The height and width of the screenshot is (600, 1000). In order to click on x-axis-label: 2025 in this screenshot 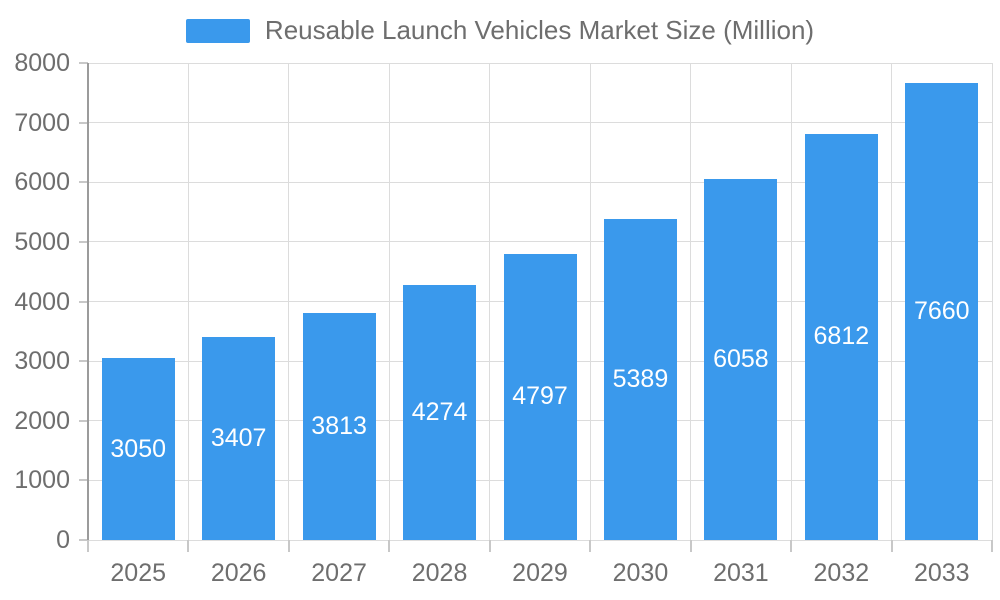, I will do `click(138, 573)`.